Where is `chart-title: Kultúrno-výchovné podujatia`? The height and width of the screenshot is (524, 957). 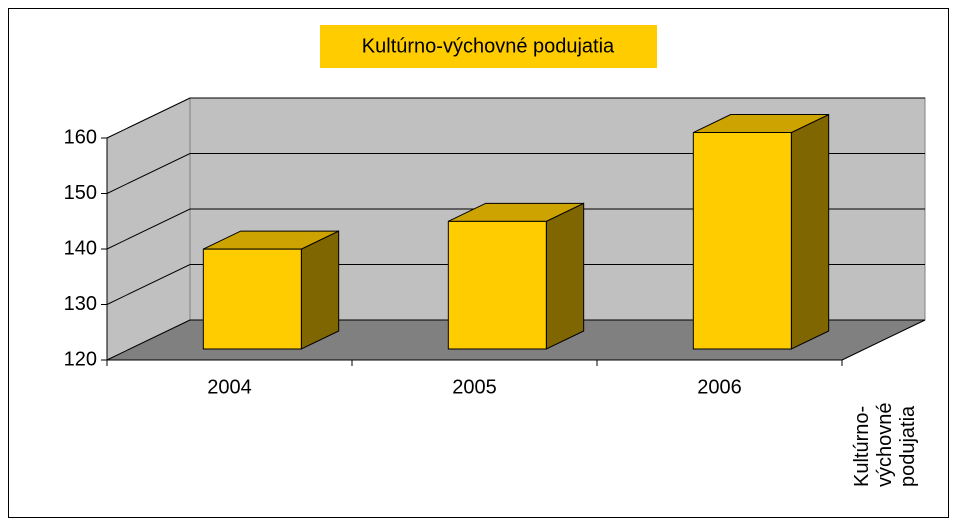
chart-title: Kultúrno-výchovné podujatia is located at coordinates (488, 46).